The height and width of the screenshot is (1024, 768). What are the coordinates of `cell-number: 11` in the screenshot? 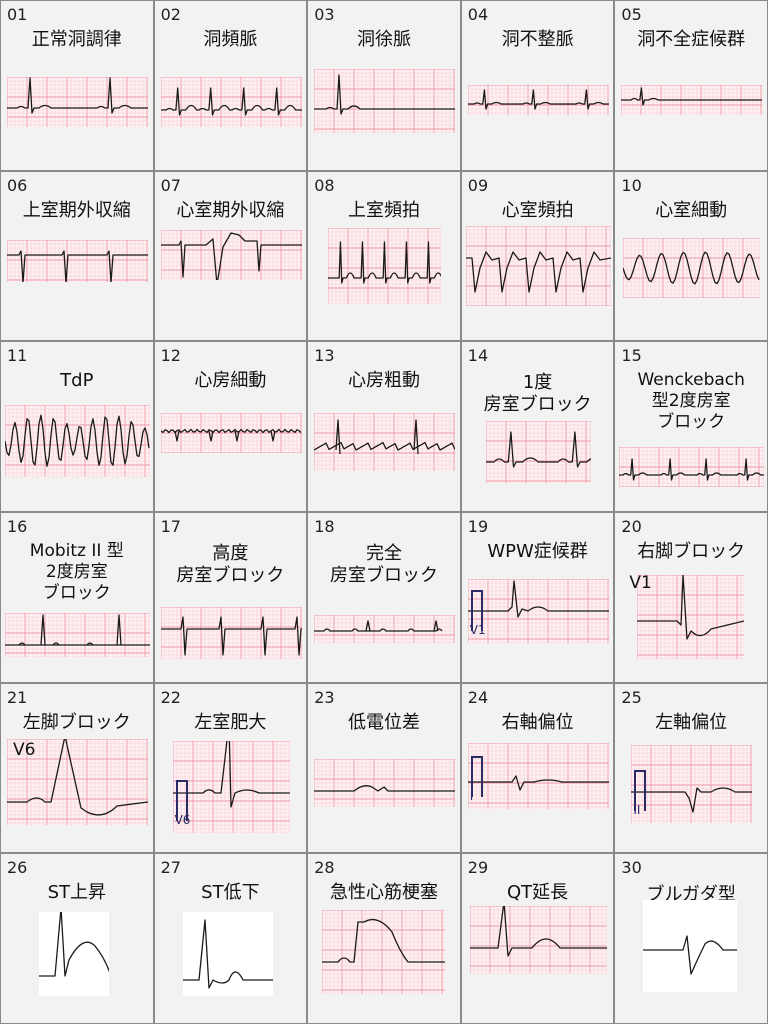 It's located at (17, 356).